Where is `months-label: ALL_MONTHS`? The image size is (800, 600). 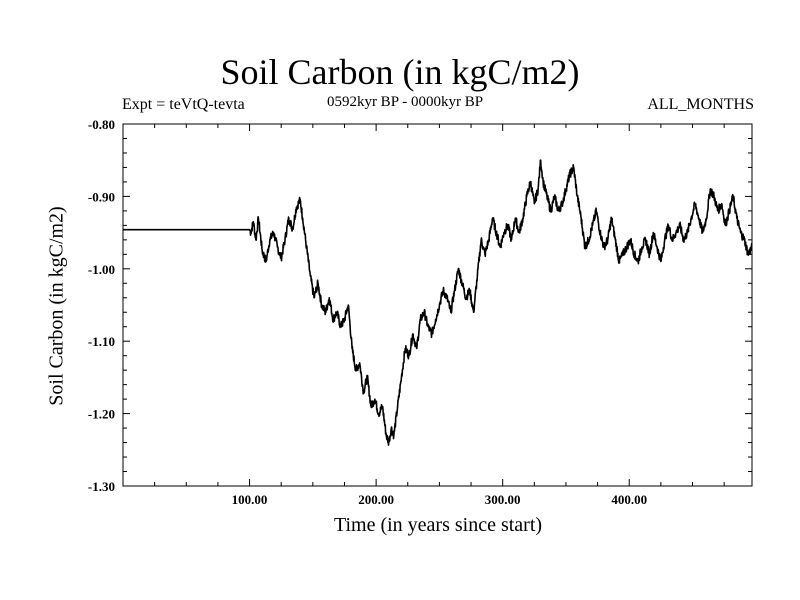 months-label: ALL_MONTHS is located at coordinates (700, 104).